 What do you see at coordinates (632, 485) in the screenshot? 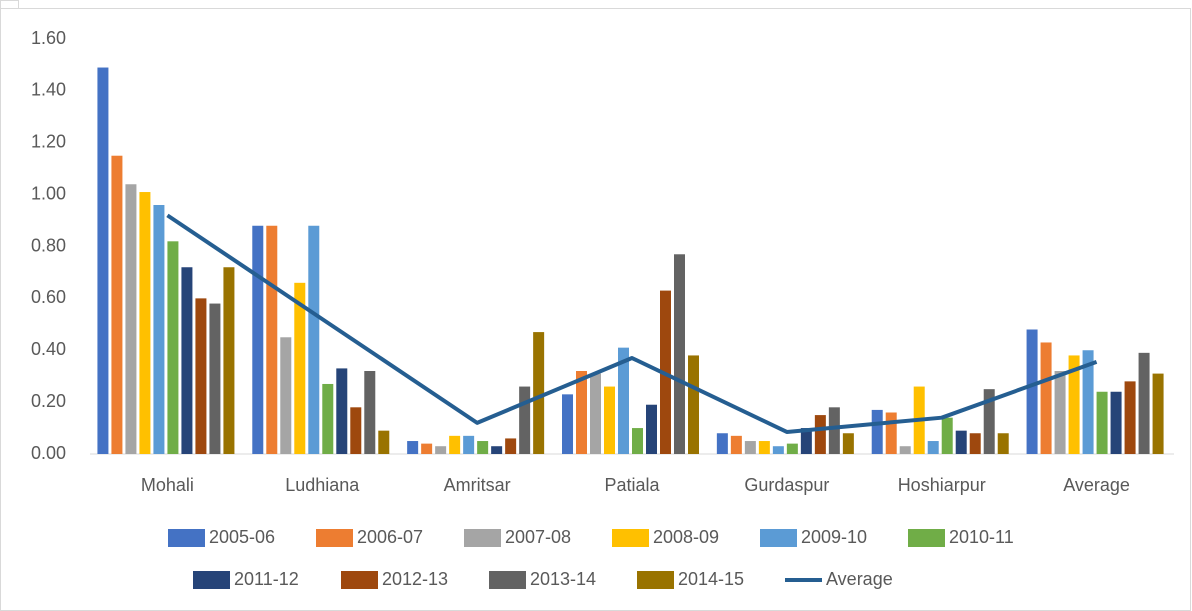
I see `x-tick-label: Patiala` at bounding box center [632, 485].